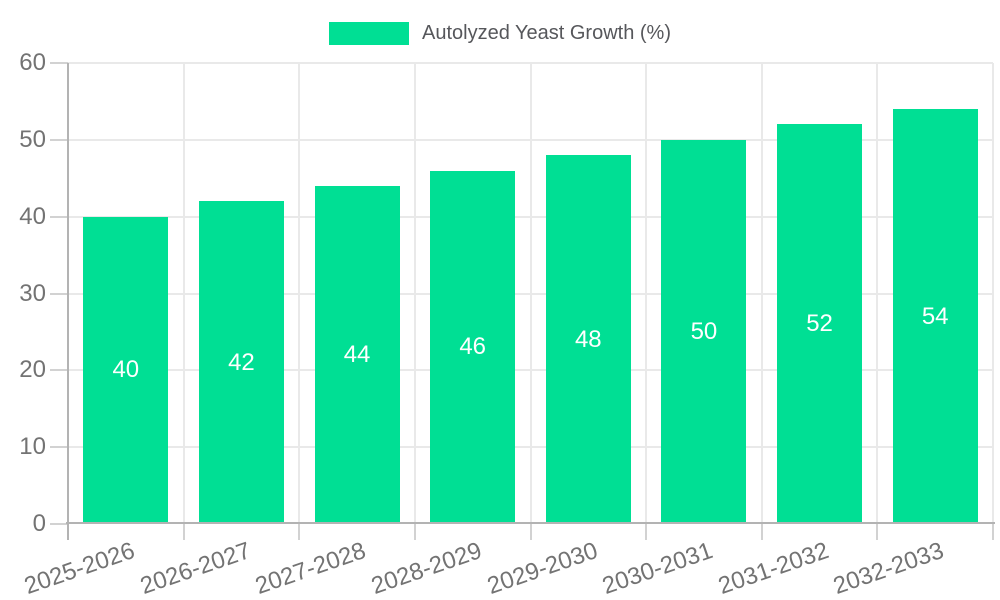 This screenshot has height=600, width=1000. I want to click on y-axis-tick-label: 0, so click(39, 523).